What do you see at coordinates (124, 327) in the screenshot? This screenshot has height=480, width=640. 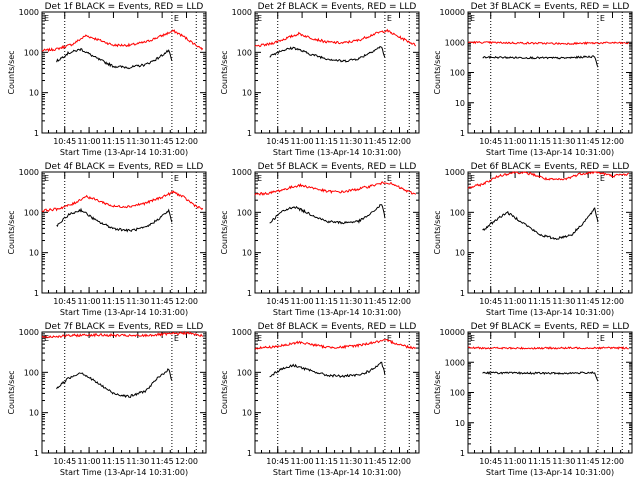 I see `panel-title: Det 7f BLACK = Events, RED = LLD` at bounding box center [124, 327].